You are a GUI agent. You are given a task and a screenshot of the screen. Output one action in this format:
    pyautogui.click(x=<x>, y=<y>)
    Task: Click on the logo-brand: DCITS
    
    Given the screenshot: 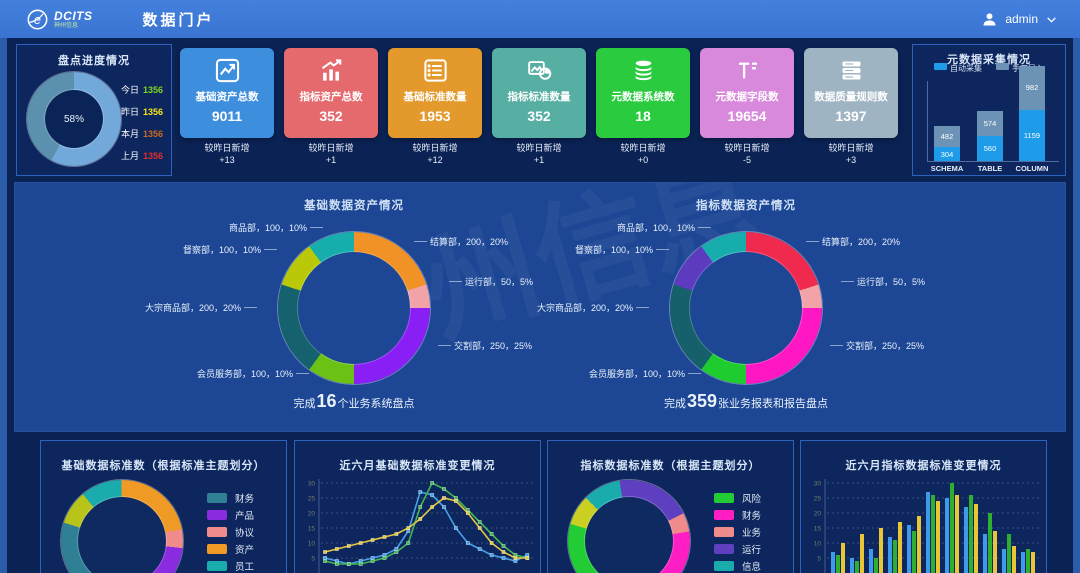 What is the action you would take?
    pyautogui.click(x=73, y=15)
    